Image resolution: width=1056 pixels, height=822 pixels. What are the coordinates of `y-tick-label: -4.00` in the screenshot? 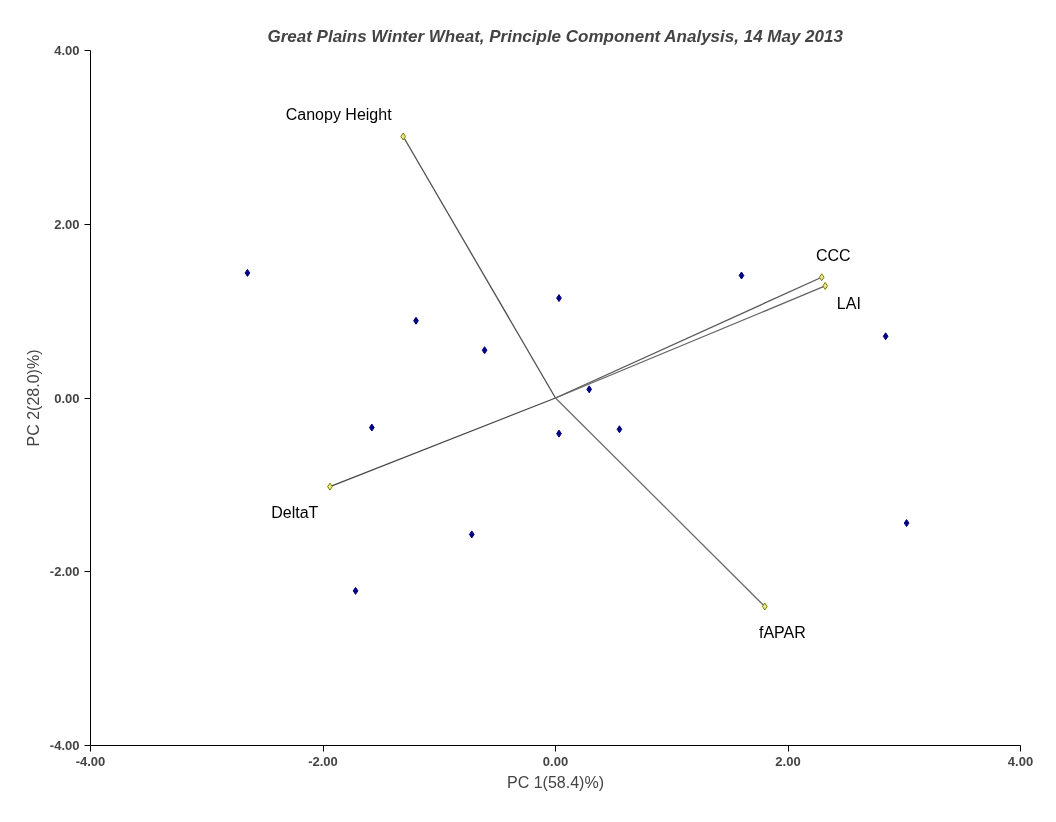 It's located at (64, 745).